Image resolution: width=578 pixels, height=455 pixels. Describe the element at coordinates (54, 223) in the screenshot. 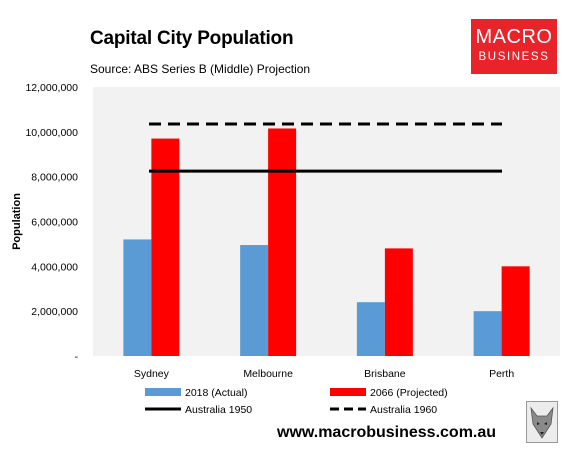

I see `y-tick-label: 6,000,000` at that location.